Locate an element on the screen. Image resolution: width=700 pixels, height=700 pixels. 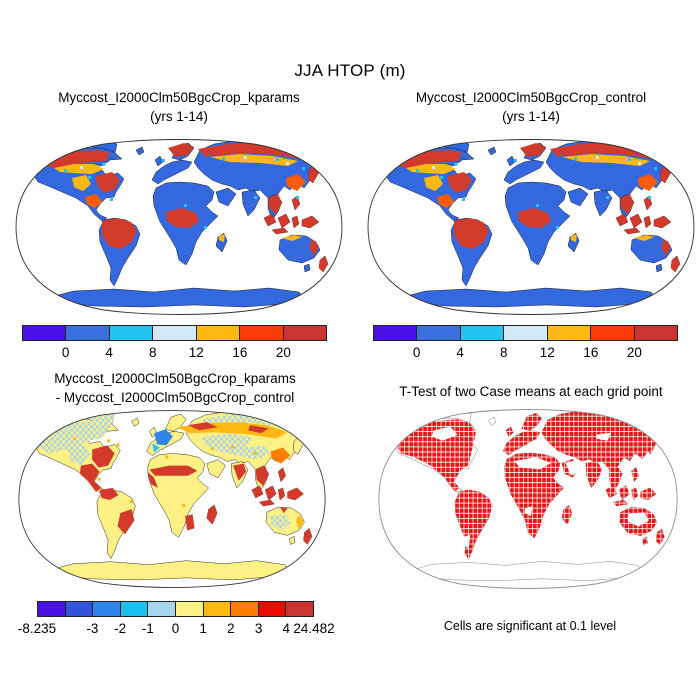
significance-caption: Cells are significant at 0.1 level is located at coordinates (530, 626).